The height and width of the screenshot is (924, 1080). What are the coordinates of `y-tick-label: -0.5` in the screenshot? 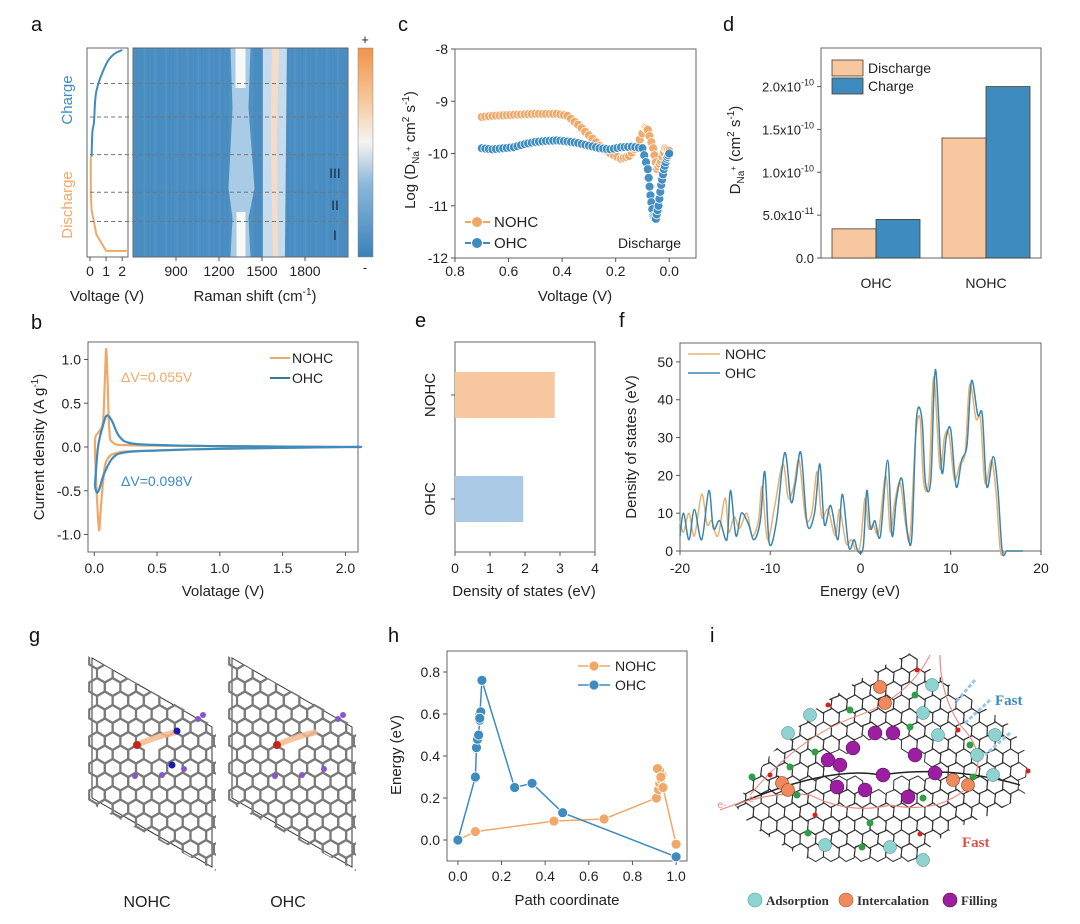 It's located at (69, 491).